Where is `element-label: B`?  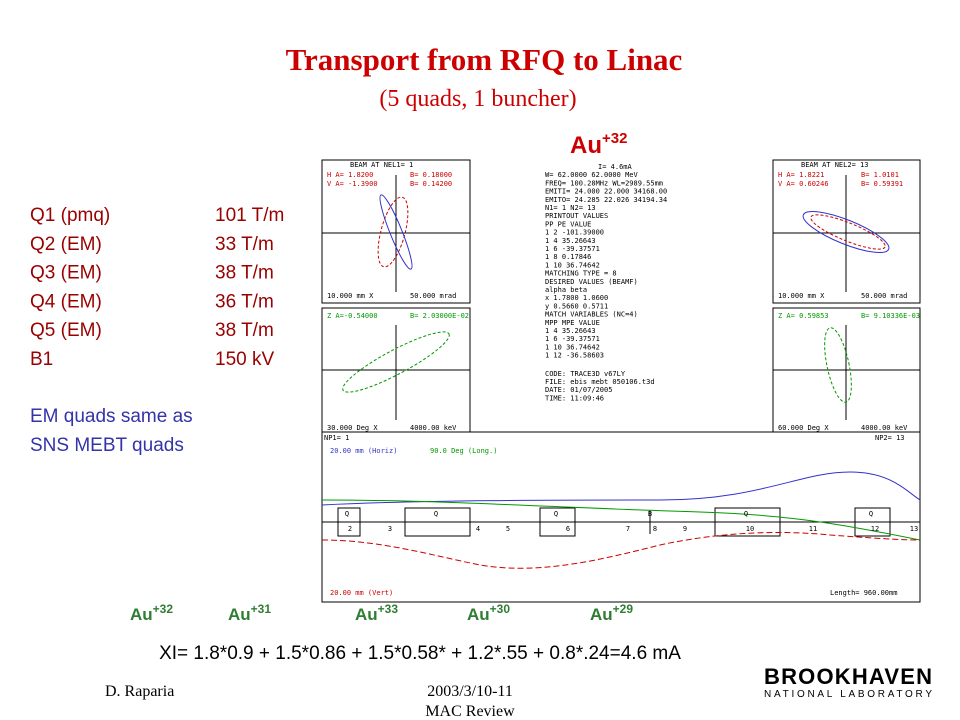 element-label: B is located at coordinates (650, 514).